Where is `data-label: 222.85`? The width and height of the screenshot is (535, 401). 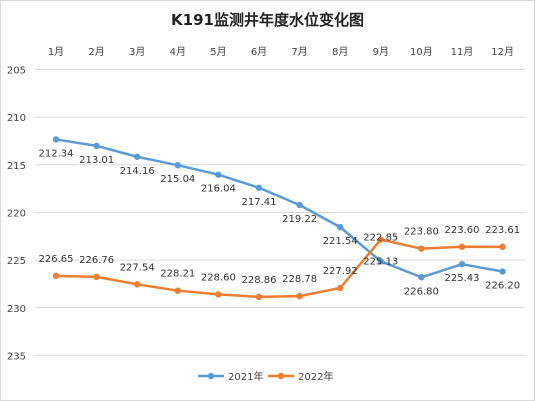
data-label: 222.85 is located at coordinates (380, 238).